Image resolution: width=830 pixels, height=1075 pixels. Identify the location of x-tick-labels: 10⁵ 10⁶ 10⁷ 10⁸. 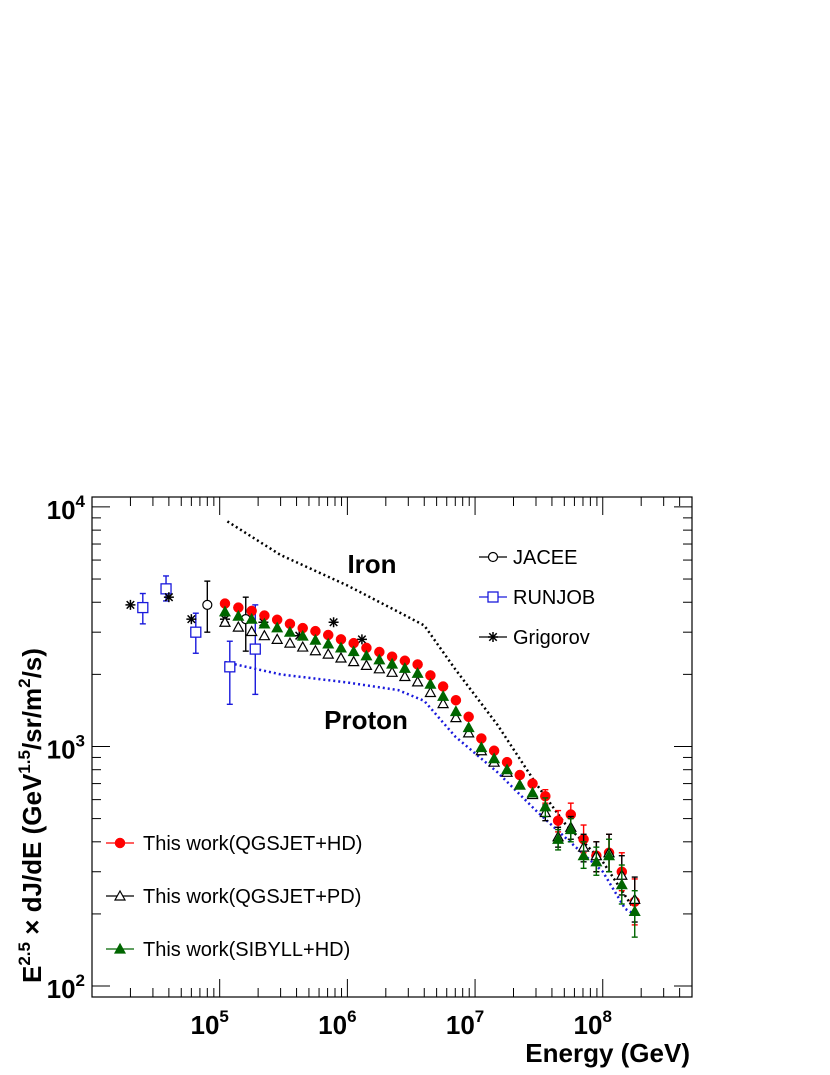
(400, 1023).